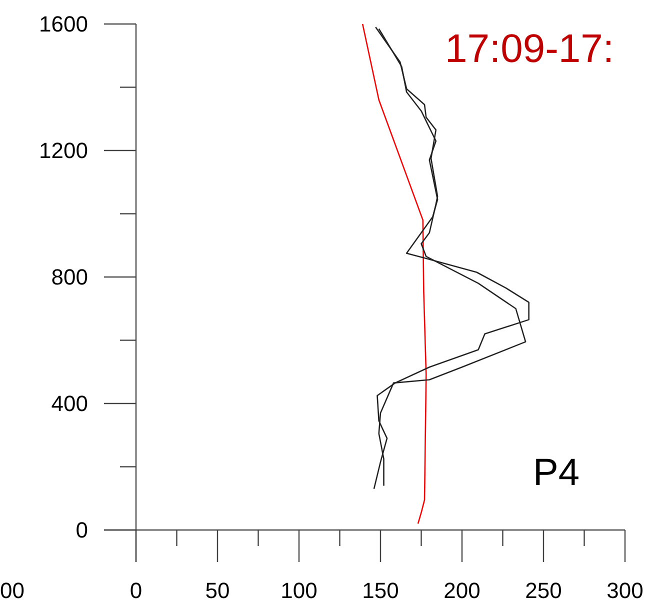  What do you see at coordinates (82, 530) in the screenshot?
I see `y-tick-label: 0` at bounding box center [82, 530].